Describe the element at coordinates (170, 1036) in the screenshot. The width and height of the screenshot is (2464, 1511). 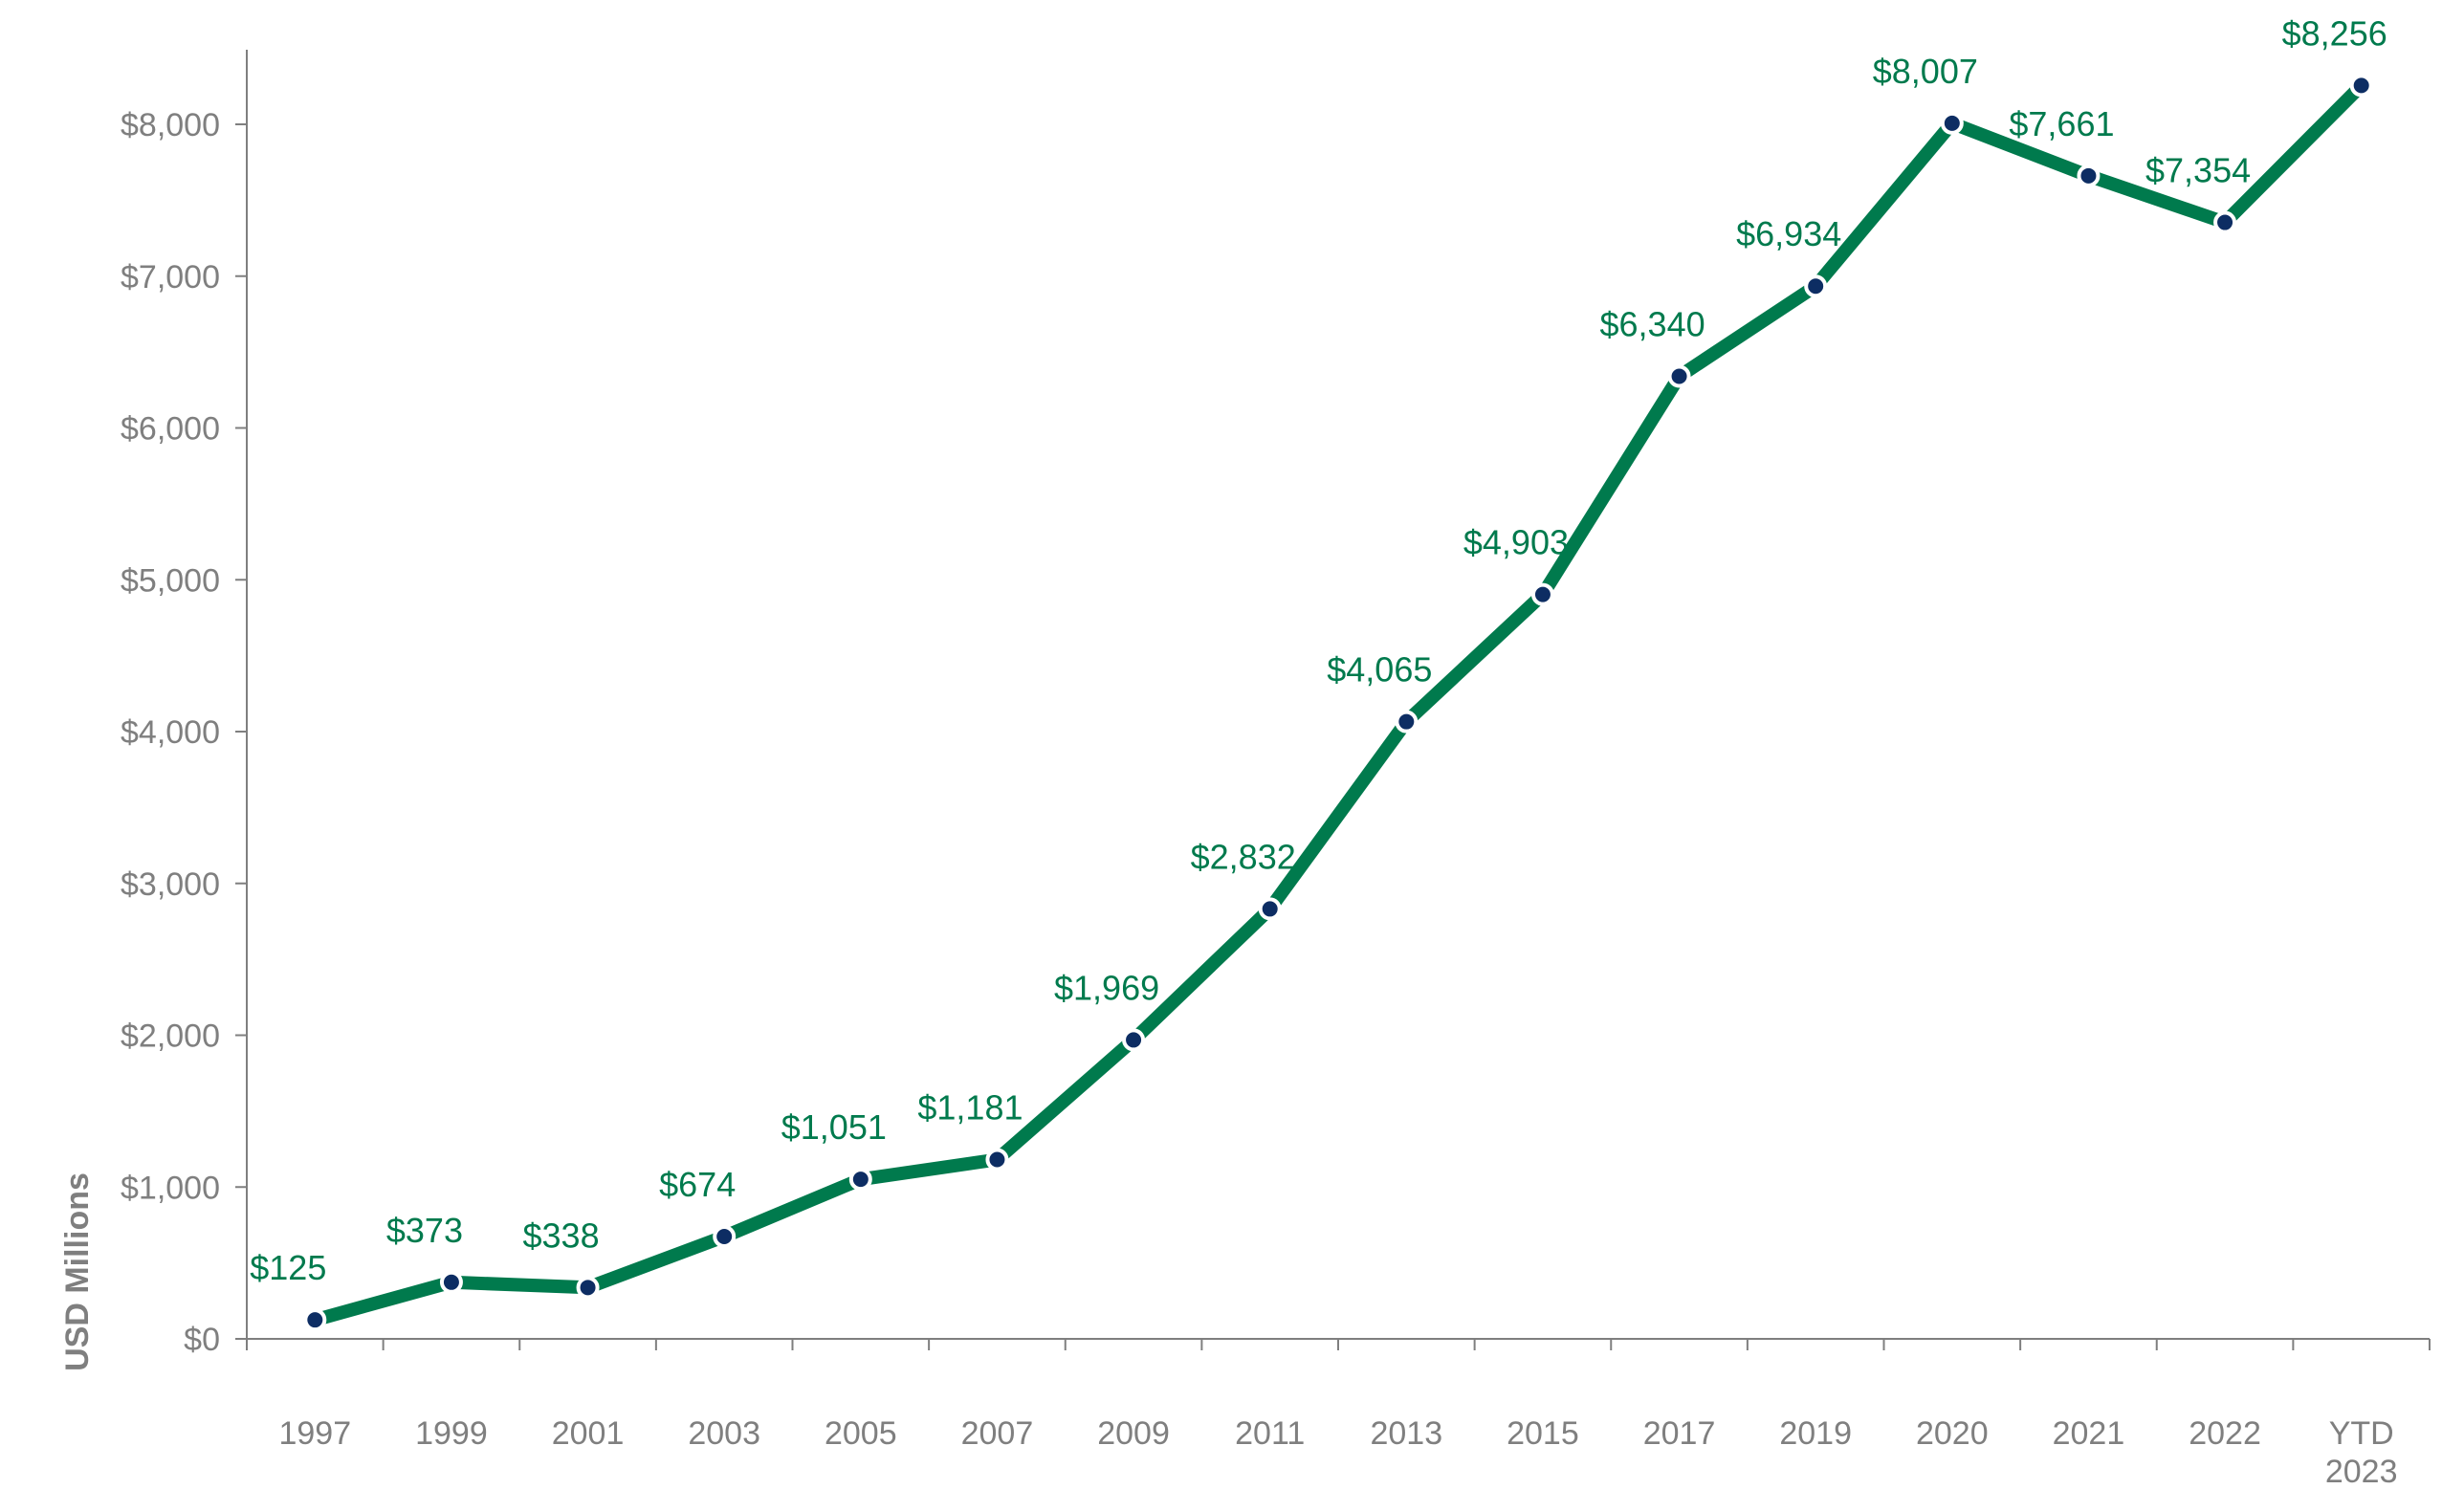
I see `y-tick-label: $2,000` at that location.